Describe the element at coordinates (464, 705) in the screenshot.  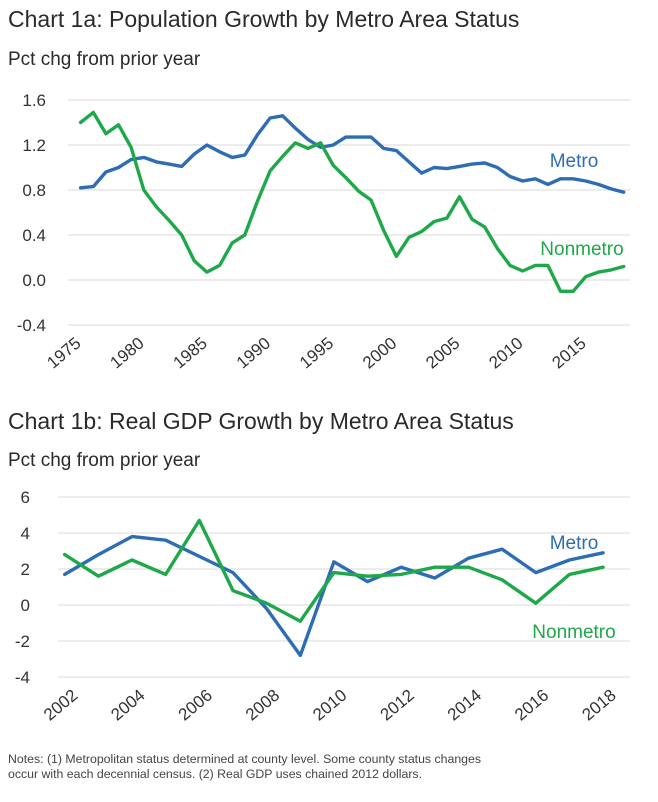
I see `chart-1b-xtick-label: 2014` at that location.